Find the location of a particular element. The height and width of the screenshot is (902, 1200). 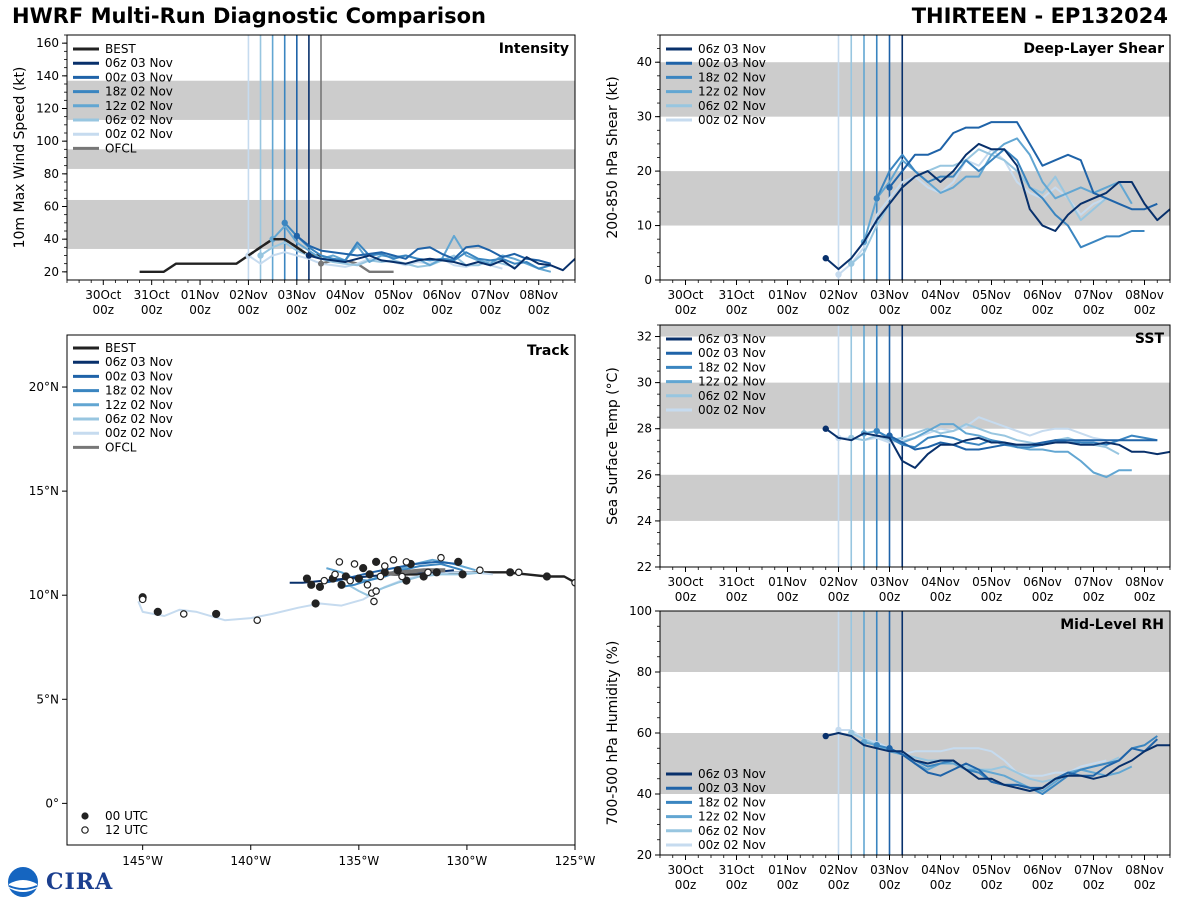

rh-series-00z-02-Nov is located at coordinates (972, 753).